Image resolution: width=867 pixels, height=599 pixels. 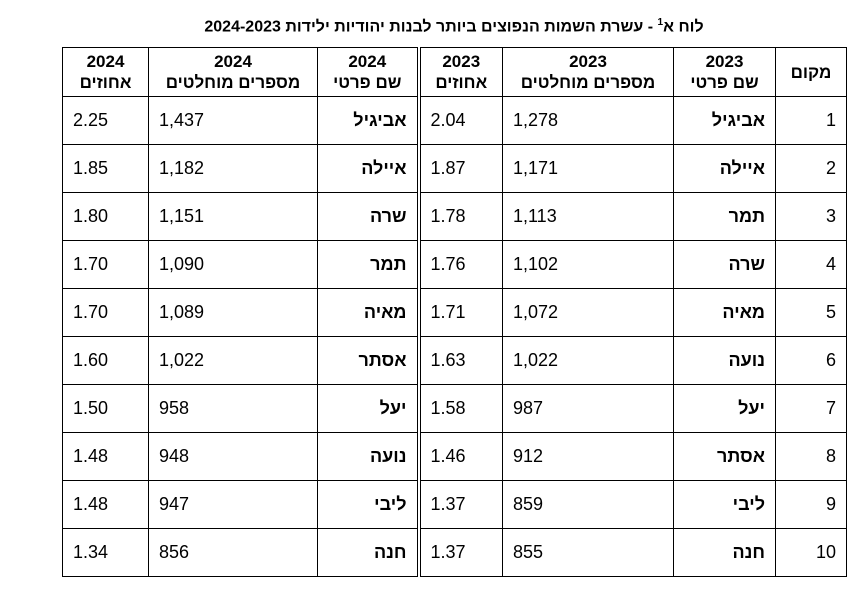 What do you see at coordinates (105, 168) in the screenshot?
I see `table-cell: 1.85` at bounding box center [105, 168].